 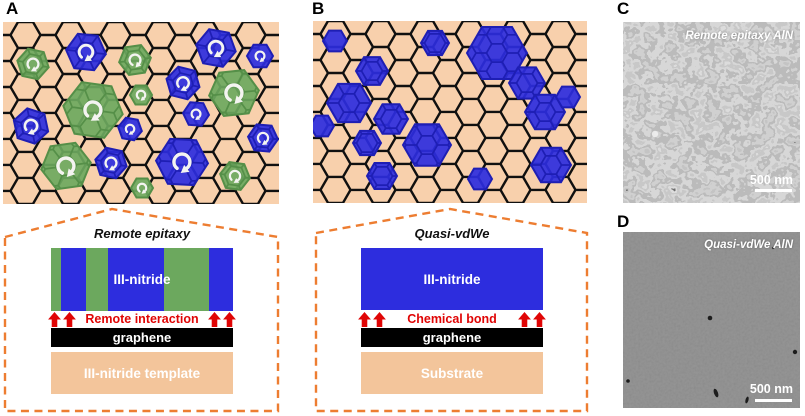 I want to click on panel-label-b: B, so click(x=318, y=9).